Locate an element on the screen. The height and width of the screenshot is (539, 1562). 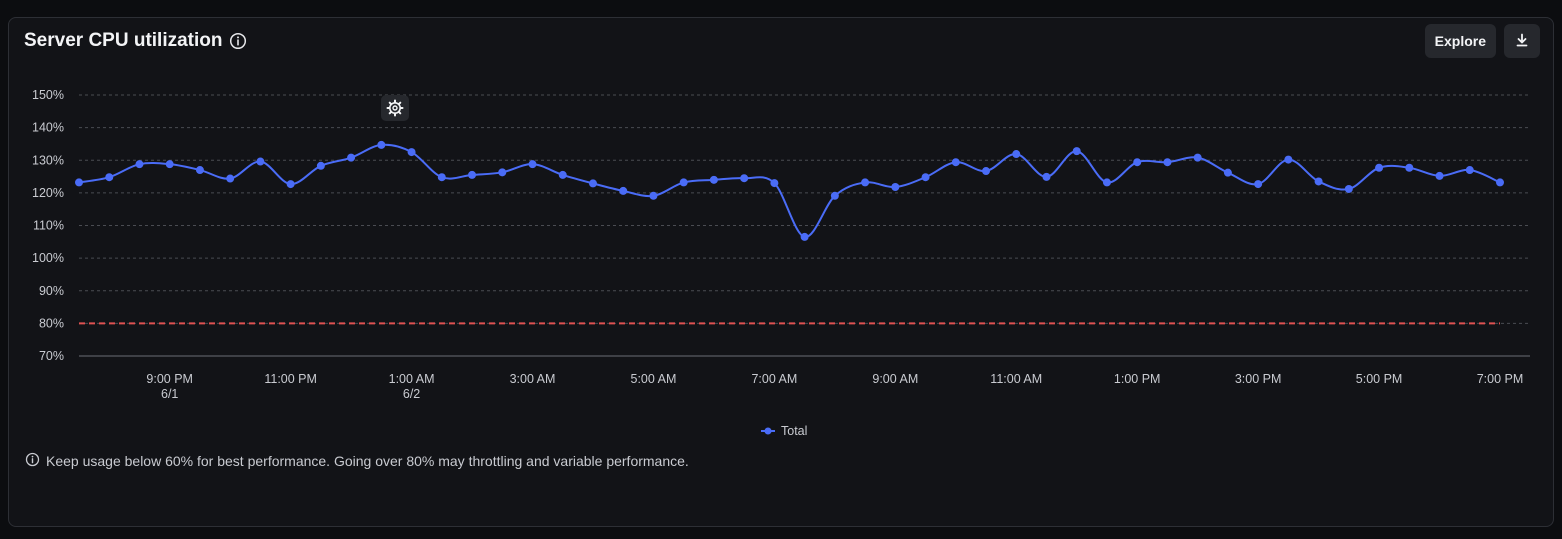
y-tick-label: 90% is located at coordinates (51, 291).